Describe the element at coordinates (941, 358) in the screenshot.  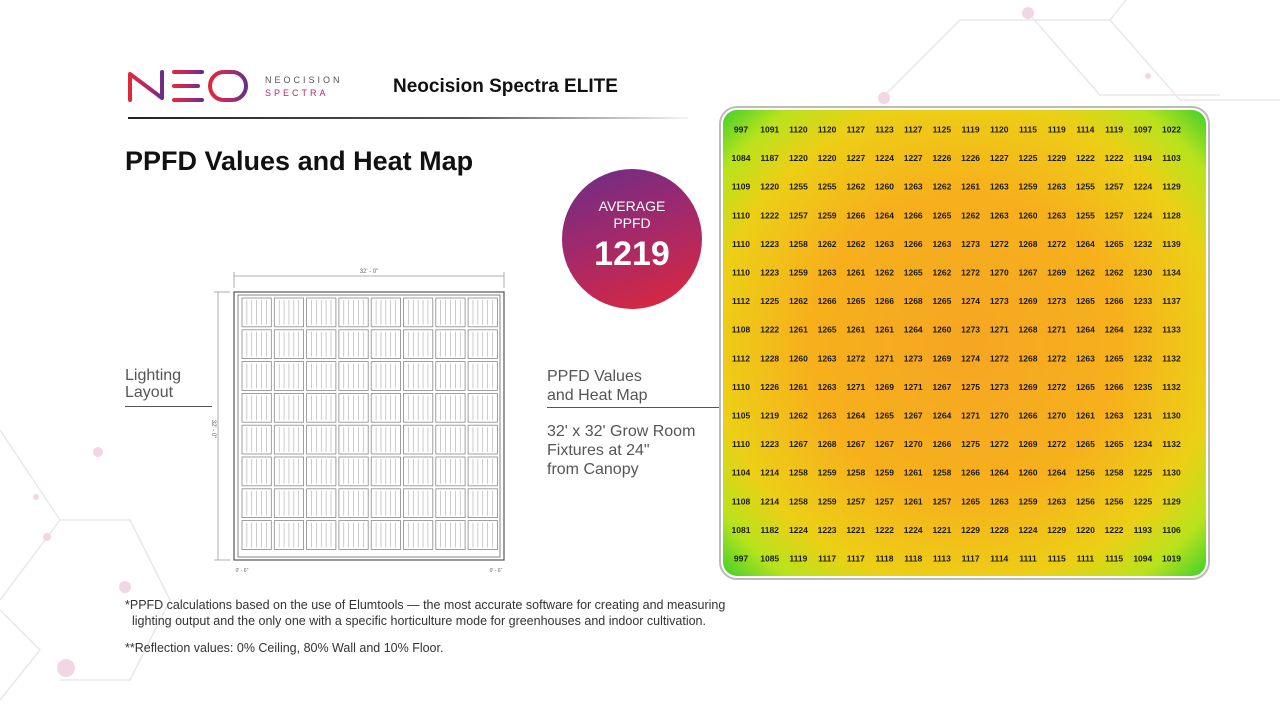
I see `heatmap-cell-value: 1269` at that location.